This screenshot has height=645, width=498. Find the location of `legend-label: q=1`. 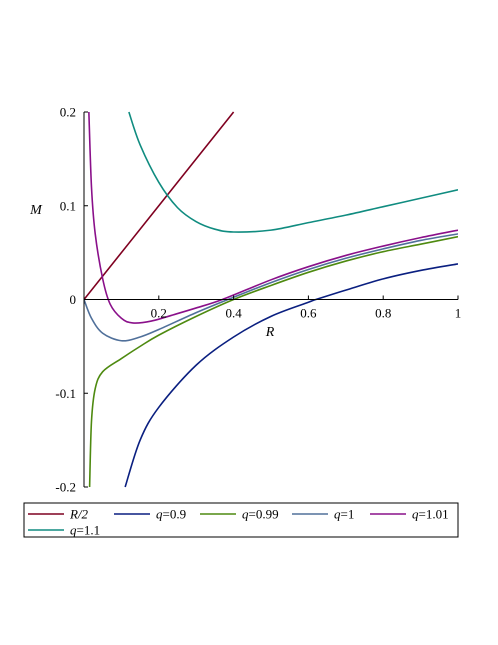

legend-label: q=1 is located at coordinates (344, 514).